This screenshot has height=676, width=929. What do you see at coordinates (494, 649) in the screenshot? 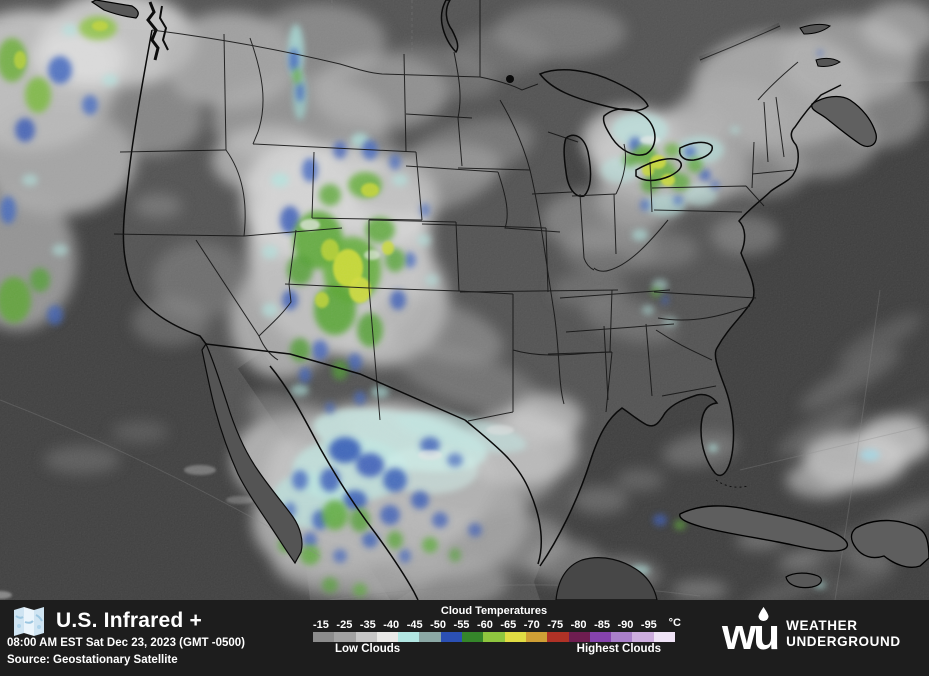
I see `legend-extremes-row: Low Clouds Highest Clouds` at bounding box center [494, 649].